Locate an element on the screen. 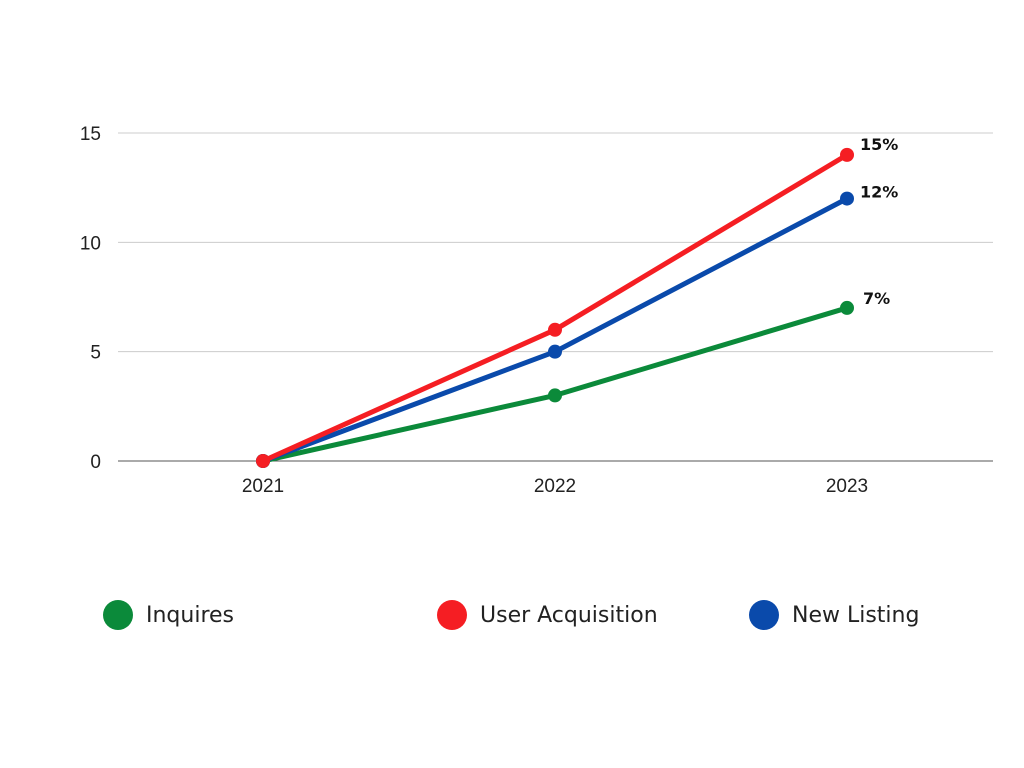 This screenshot has height=768, width=1024. data-labels: 7% 12% 15% is located at coordinates (879, 221).